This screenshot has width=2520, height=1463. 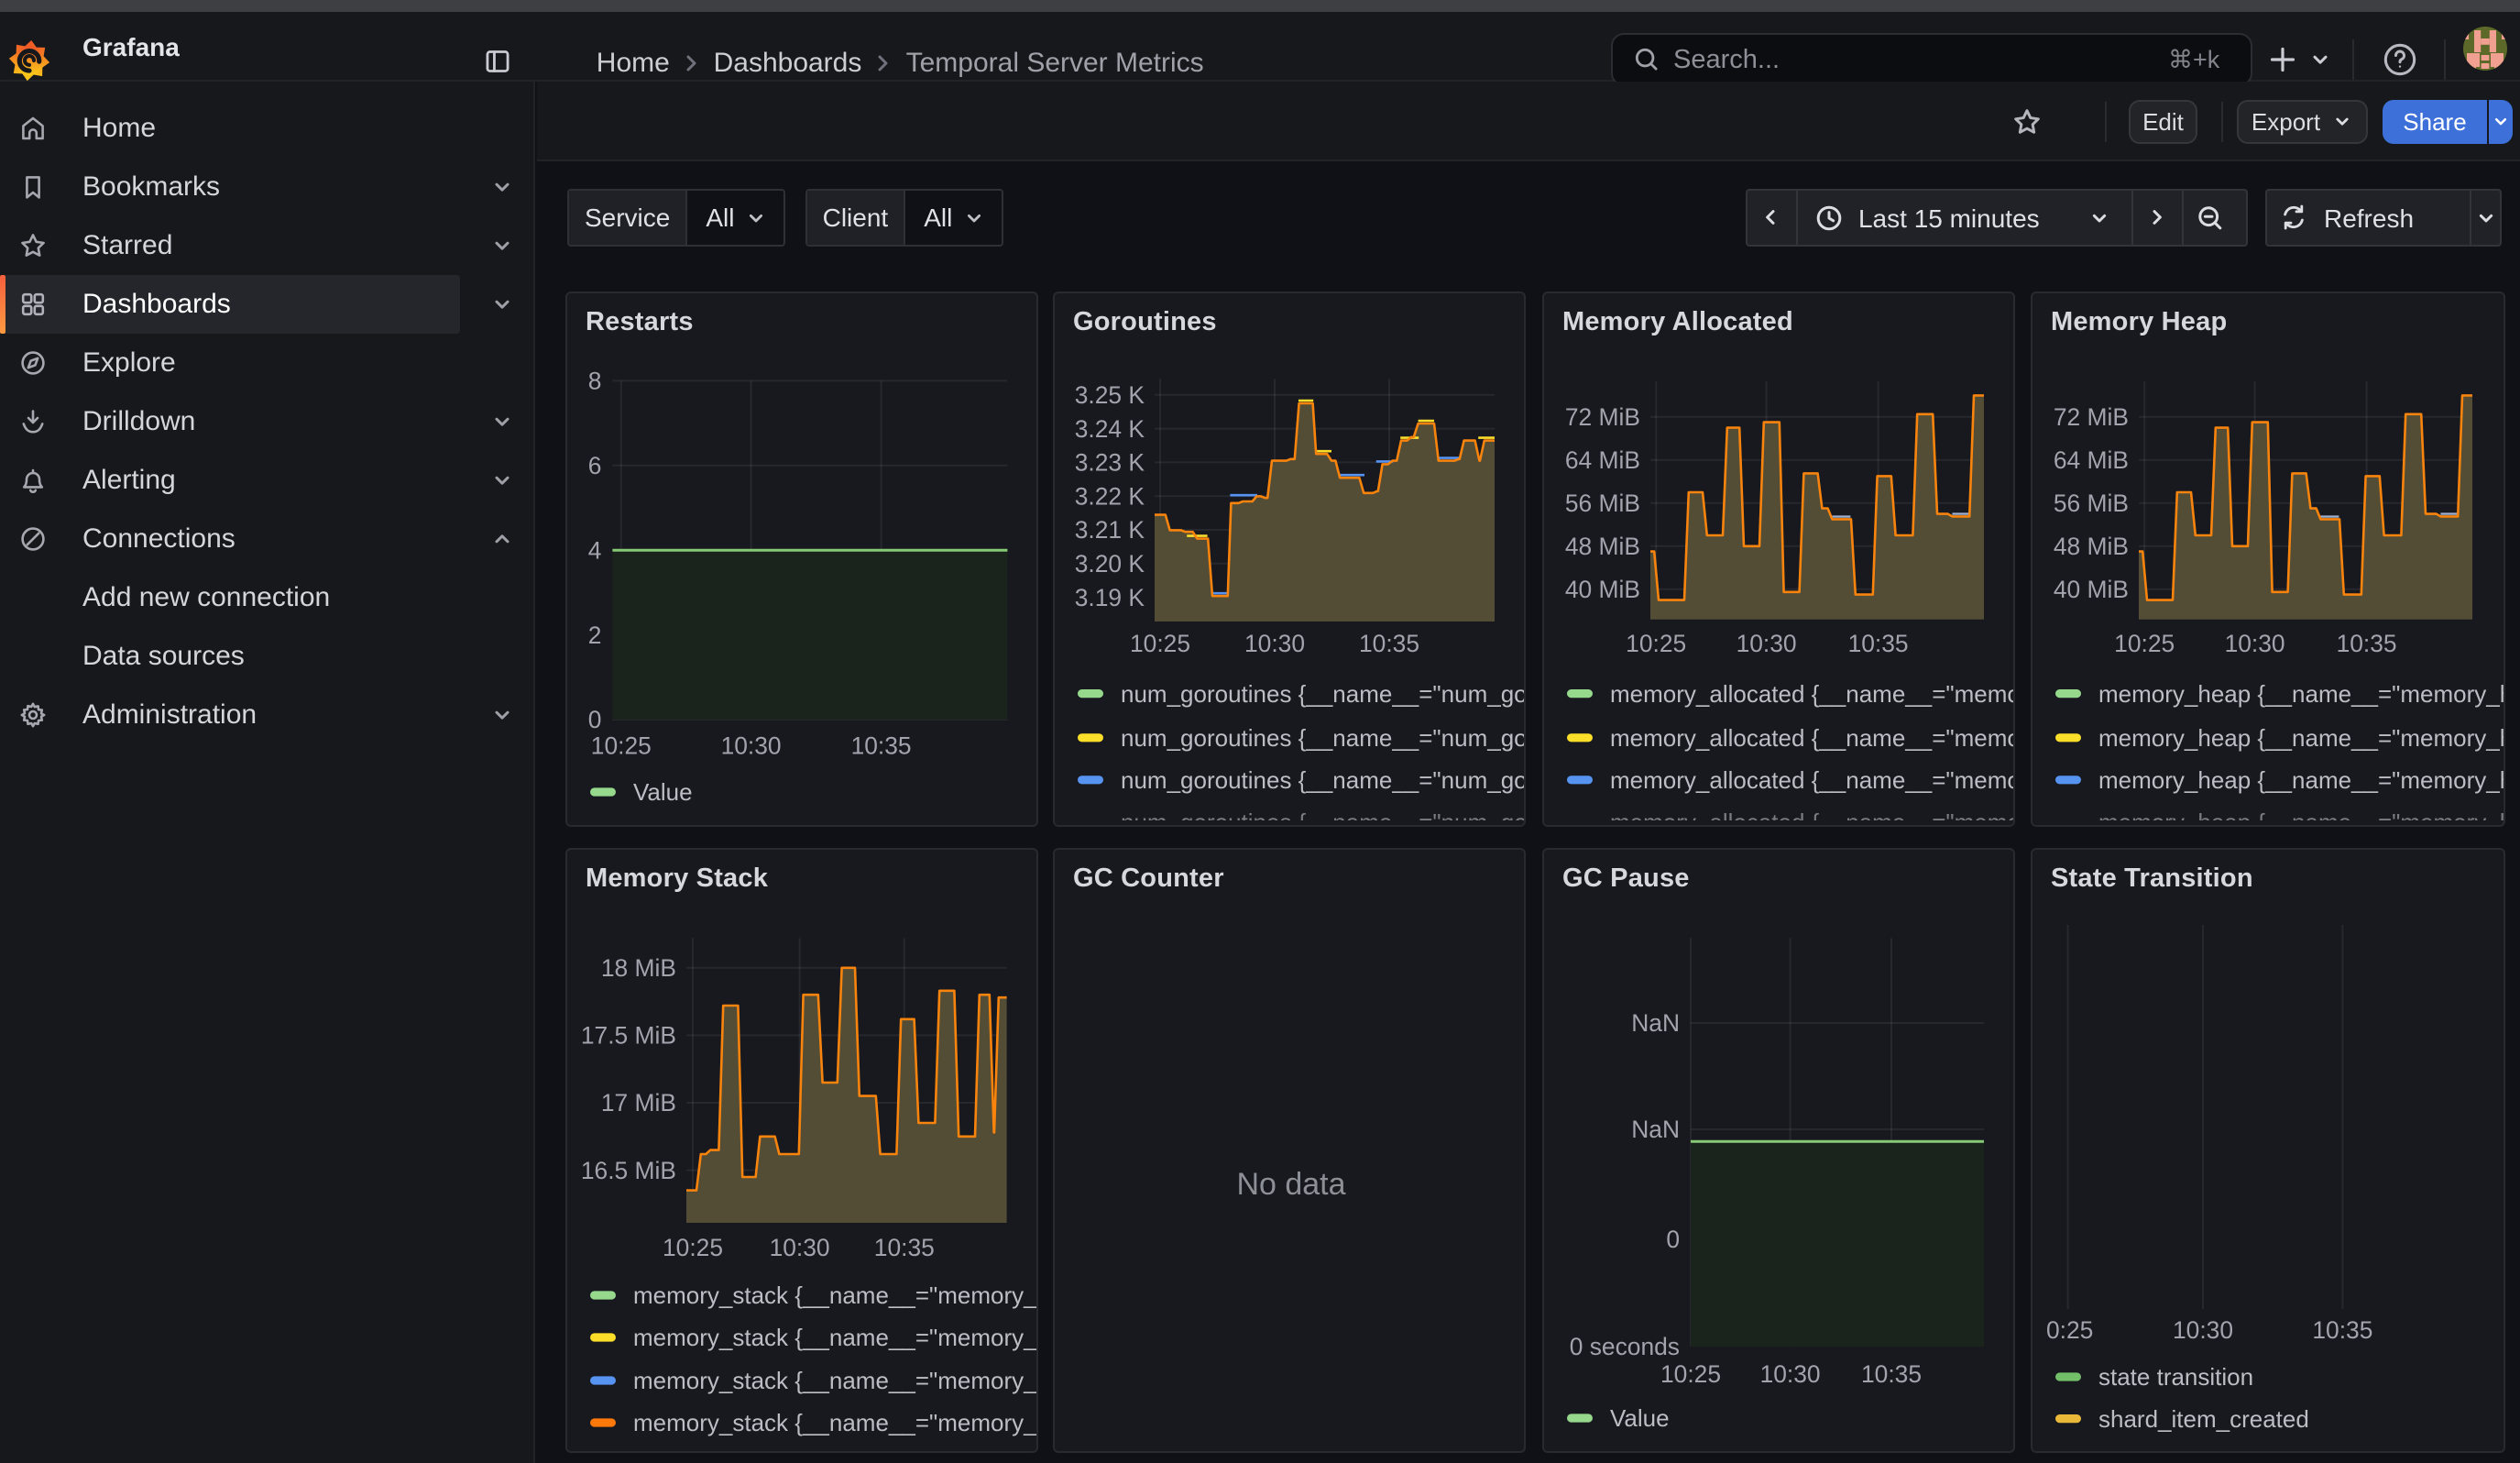 I want to click on svg-text: 17 MiB, so click(x=638, y=1102).